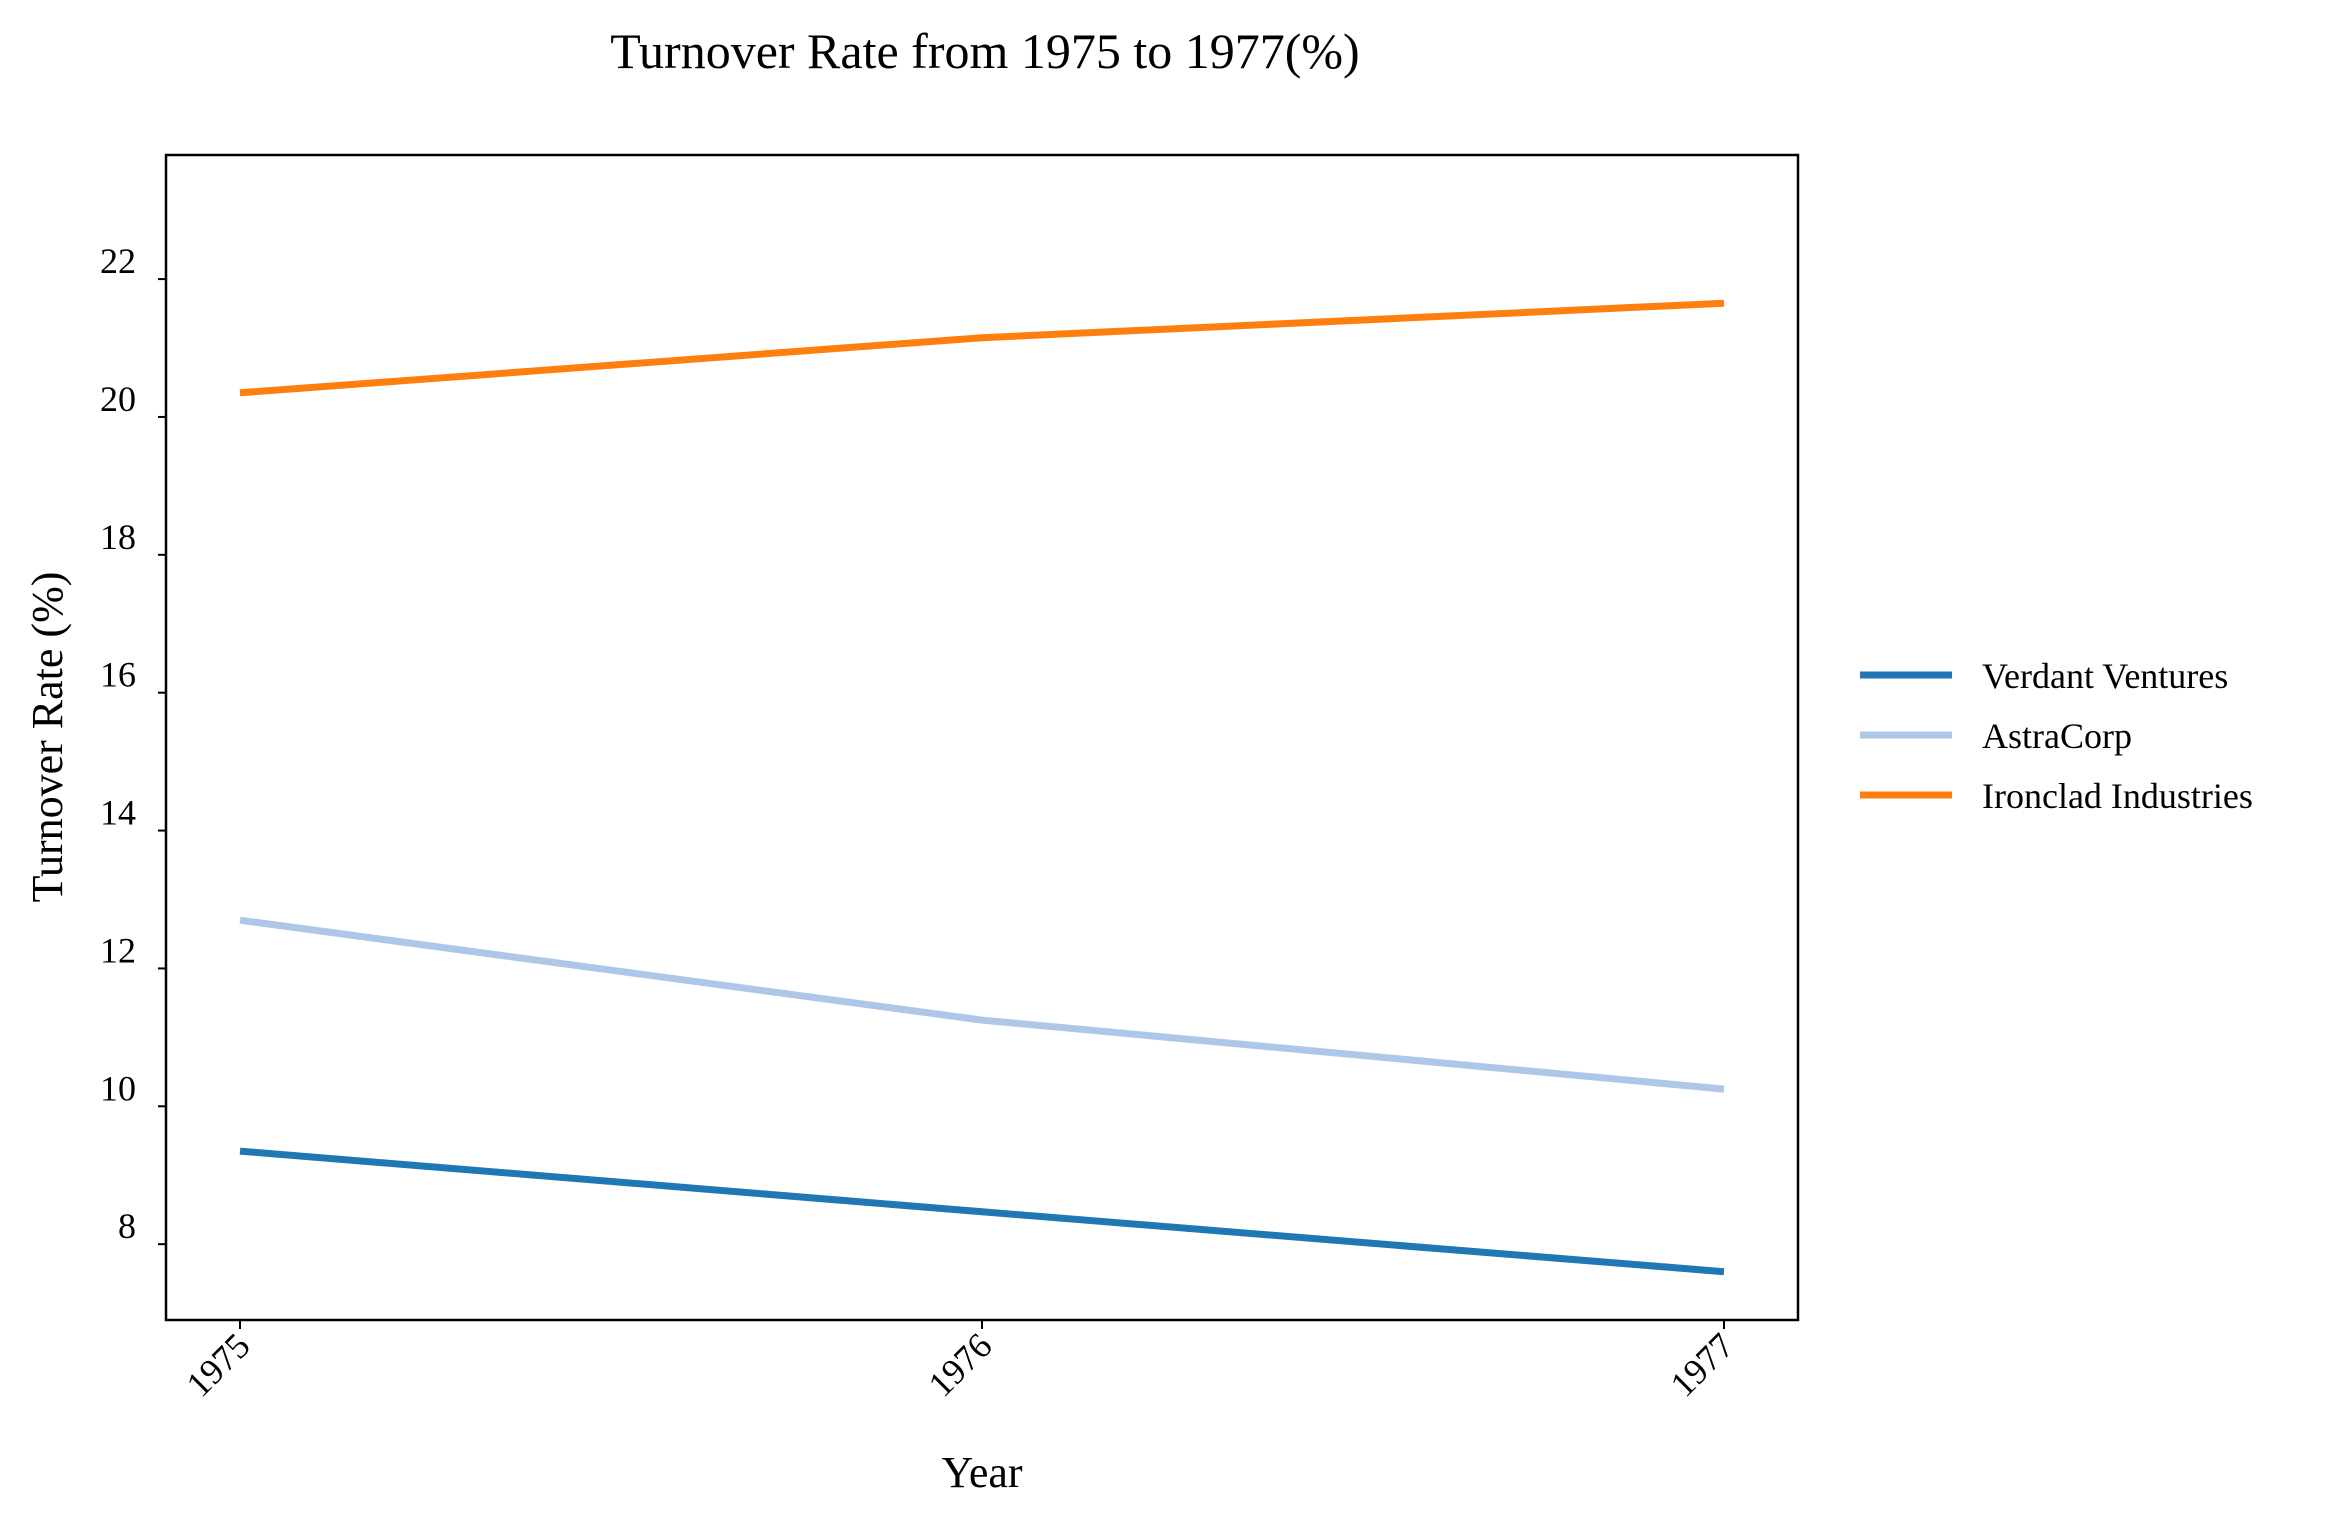 Image resolution: width=2330 pixels, height=1517 pixels. I want to click on x-tick-label: 1977, so click(1701, 1364).